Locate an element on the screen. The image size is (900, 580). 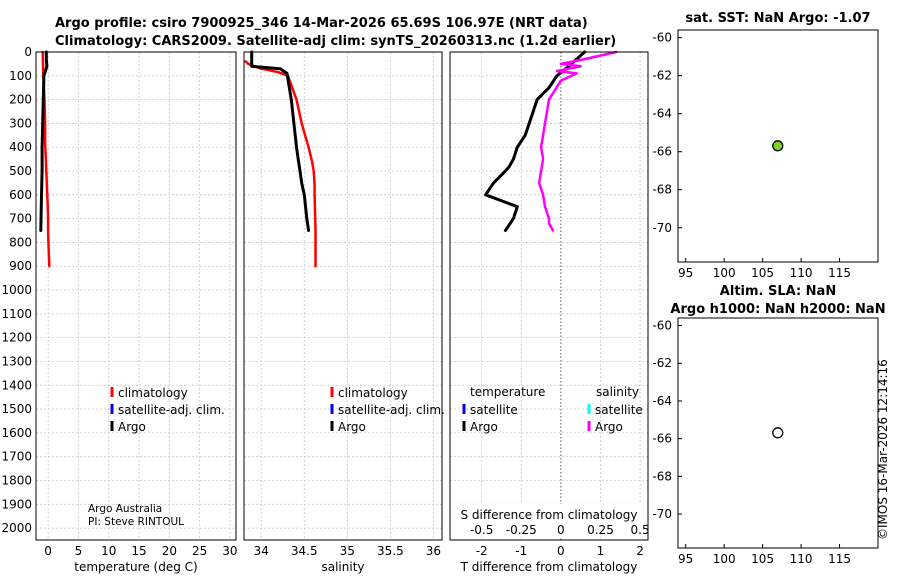
map_sla-y-tick-label: -66 is located at coordinates (662, 439).